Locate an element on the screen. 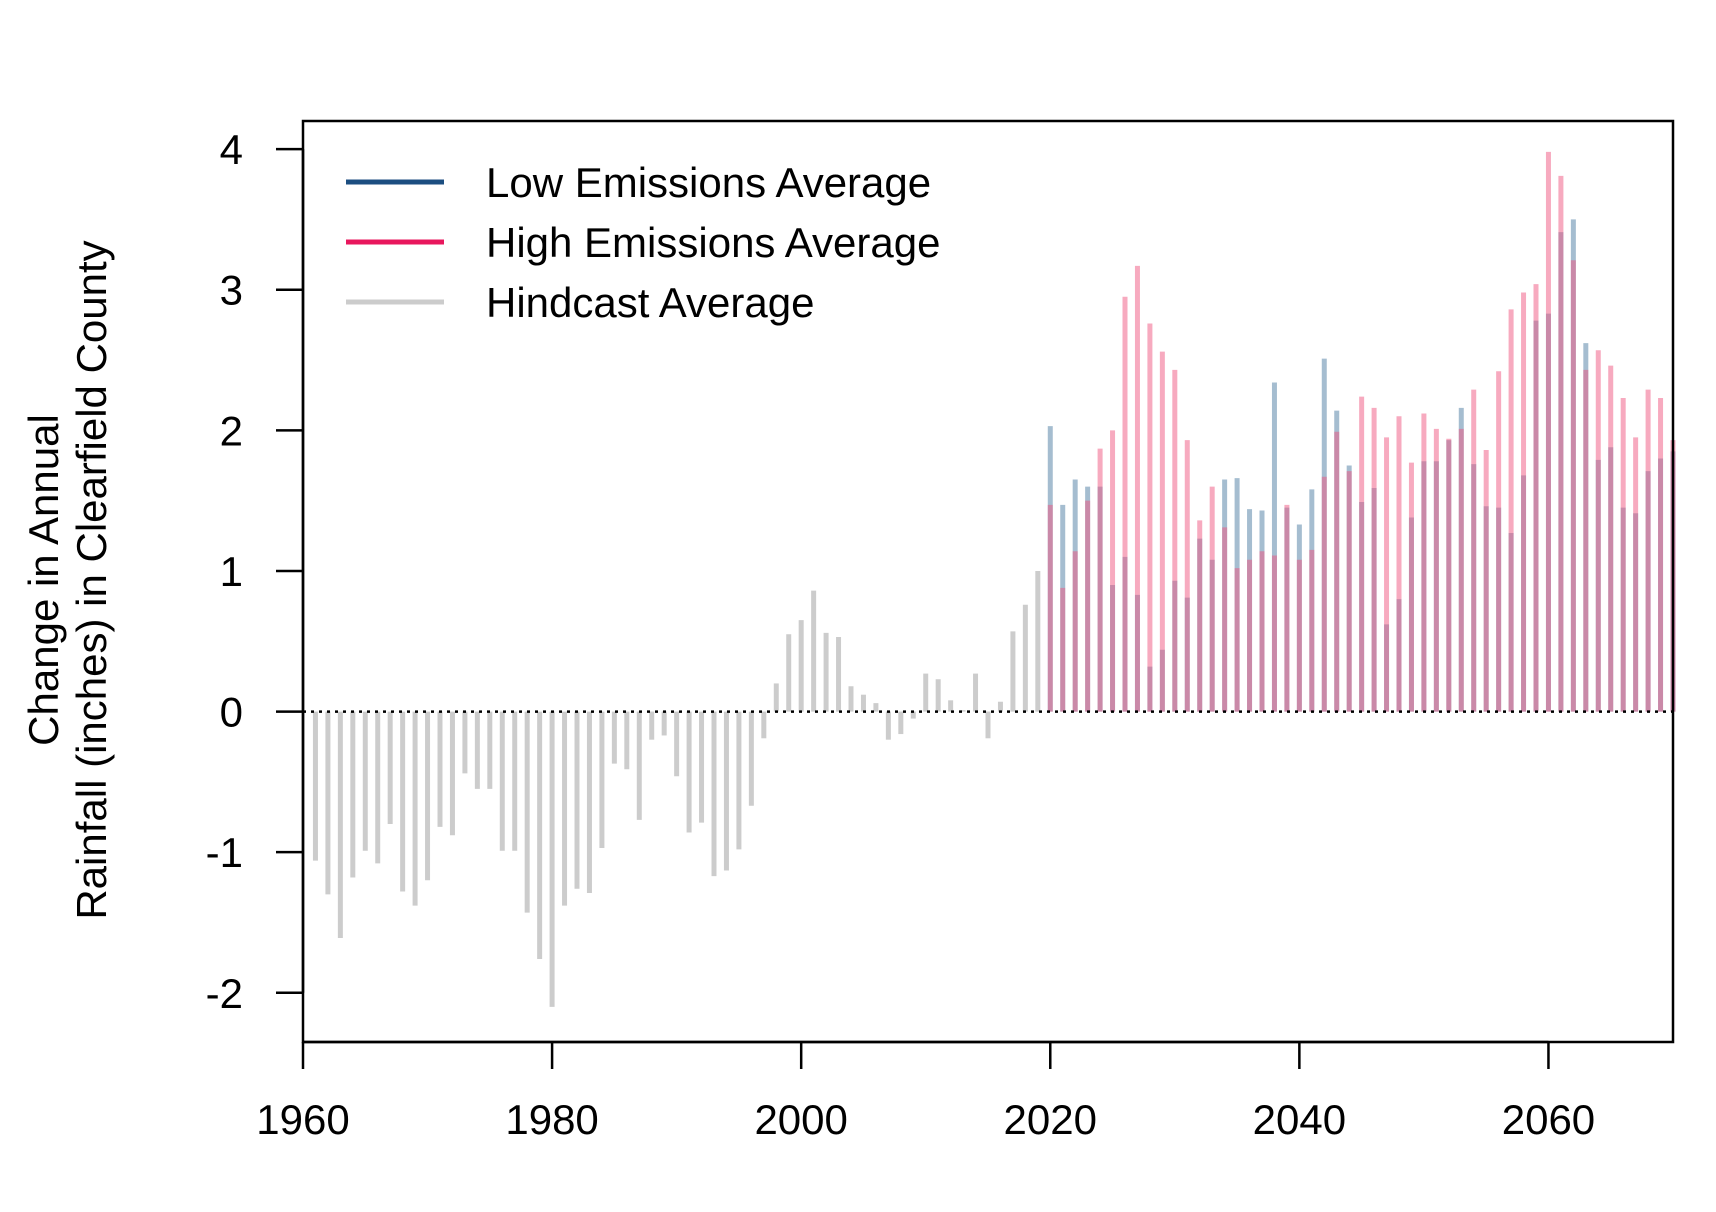 This screenshot has height=1212, width=1716. legend-label-low-emissions-average: Low Emissions Average is located at coordinates (708, 182).